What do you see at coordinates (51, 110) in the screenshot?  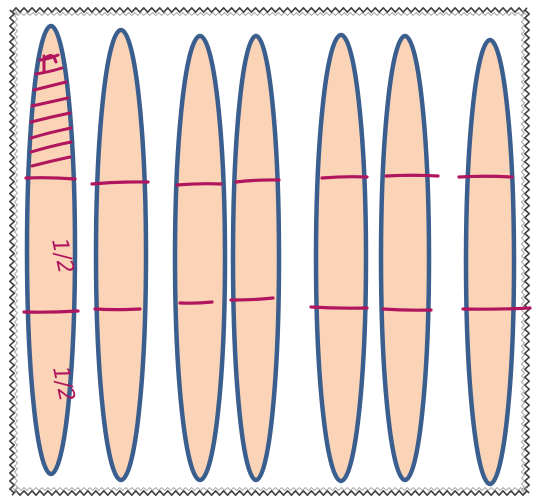 I see `shading-hatch` at bounding box center [51, 110].